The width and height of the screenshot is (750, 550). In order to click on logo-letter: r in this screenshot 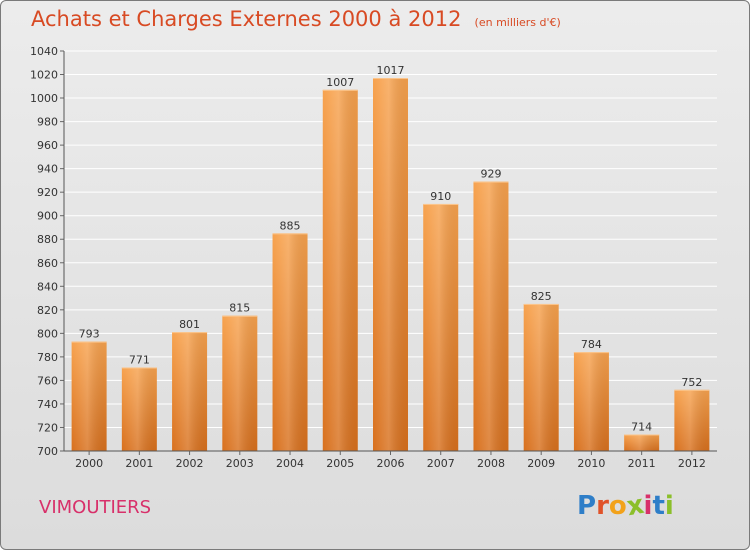, I will do `click(602, 506)`.